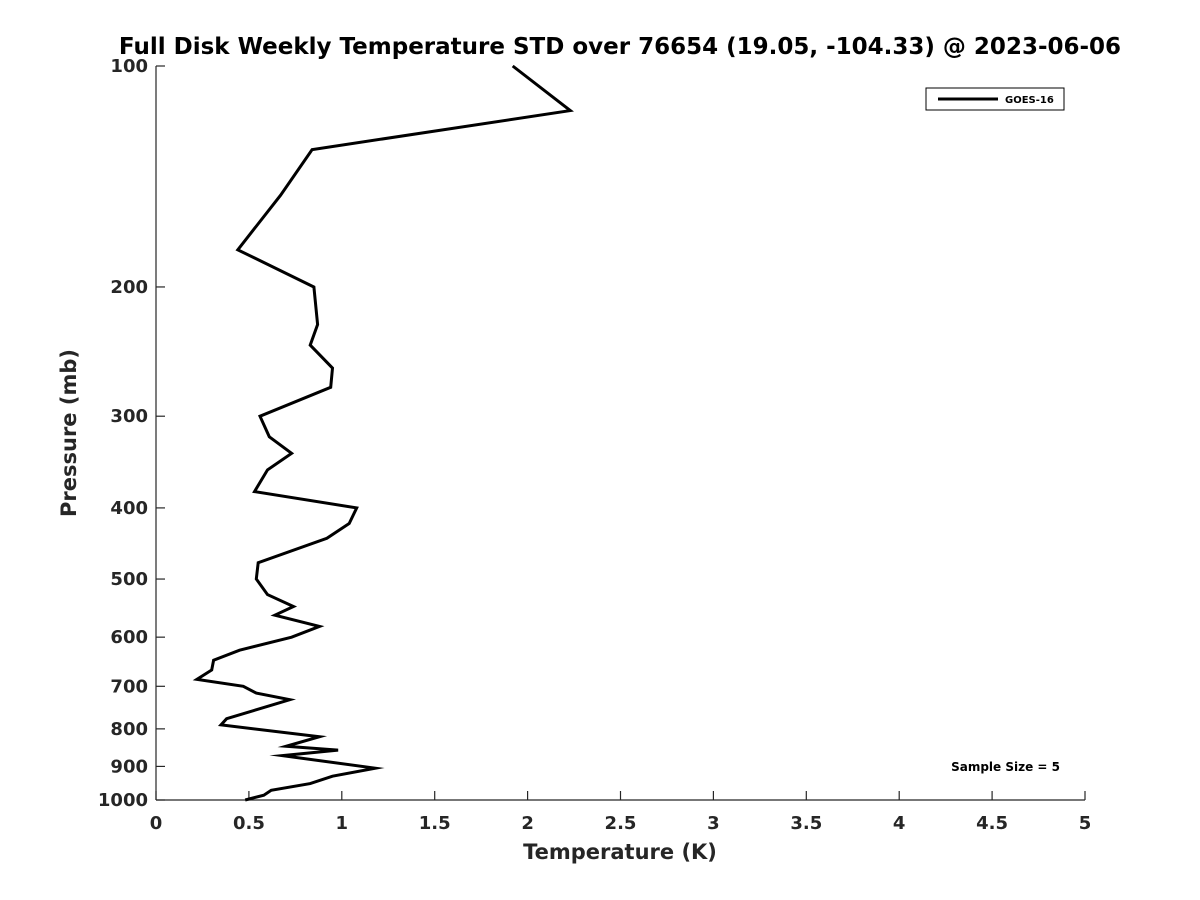 The width and height of the screenshot is (1200, 900). I want to click on x-tick-label: 1.5, so click(435, 823).